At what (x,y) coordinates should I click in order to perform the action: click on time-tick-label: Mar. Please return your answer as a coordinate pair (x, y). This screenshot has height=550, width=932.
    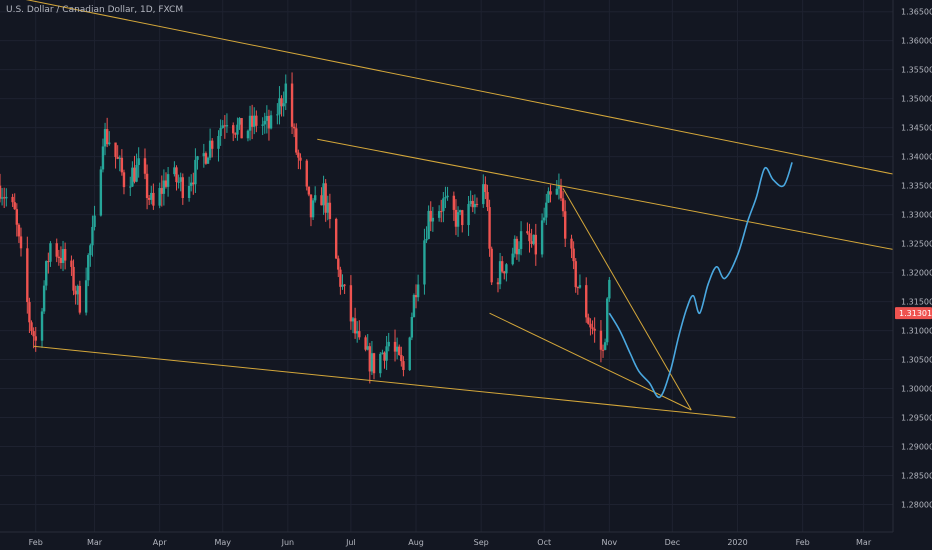
    Looking at the image, I should click on (864, 542).